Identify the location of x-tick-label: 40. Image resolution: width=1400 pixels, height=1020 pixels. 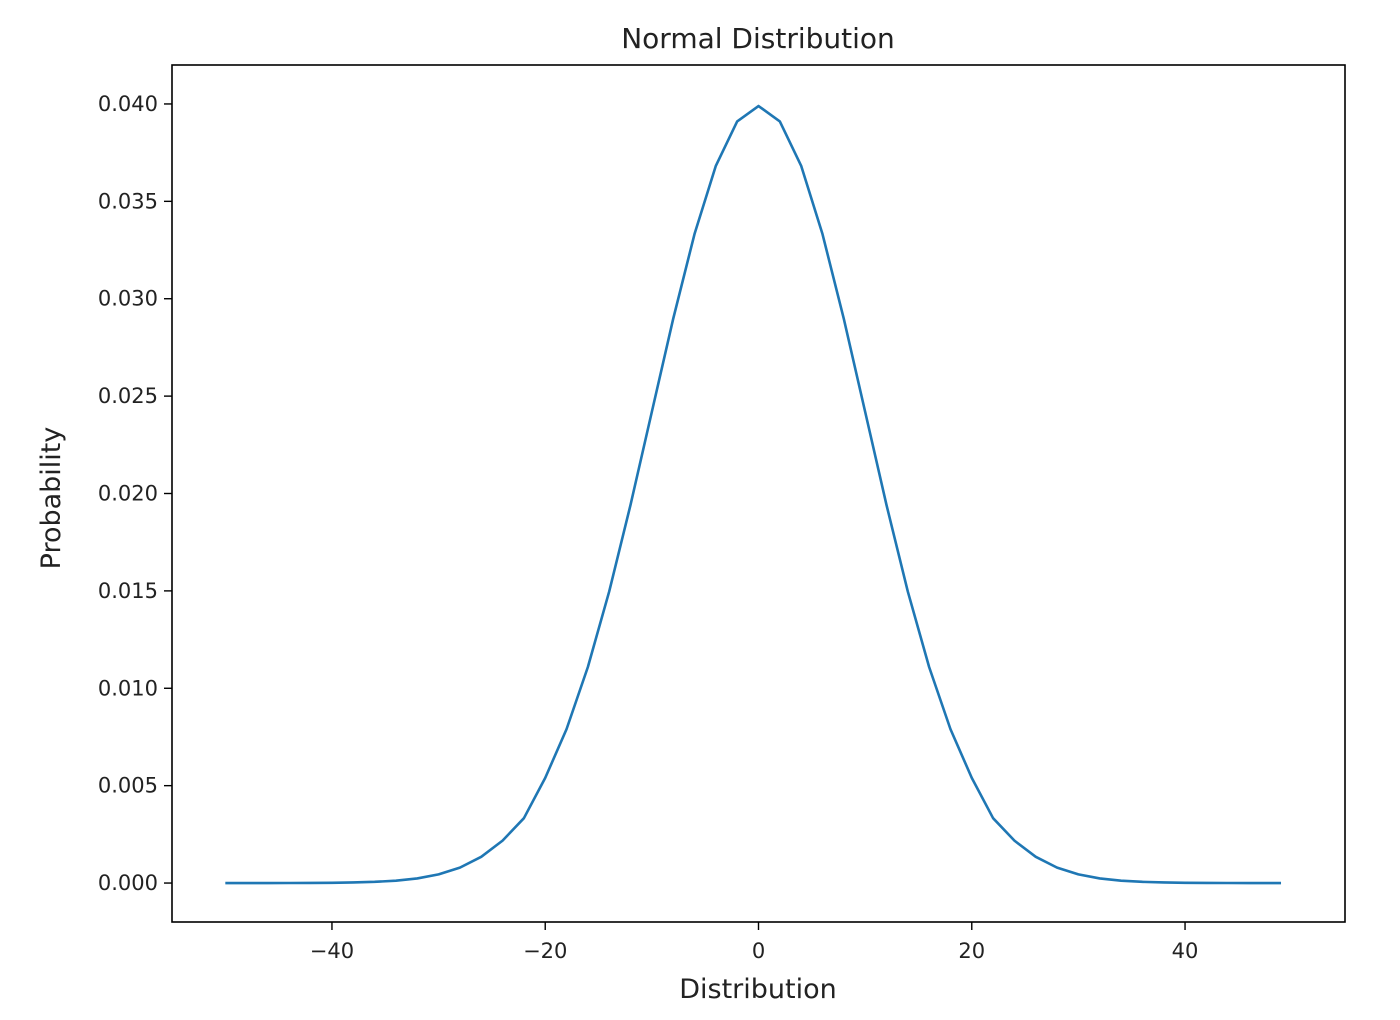
(1185, 951).